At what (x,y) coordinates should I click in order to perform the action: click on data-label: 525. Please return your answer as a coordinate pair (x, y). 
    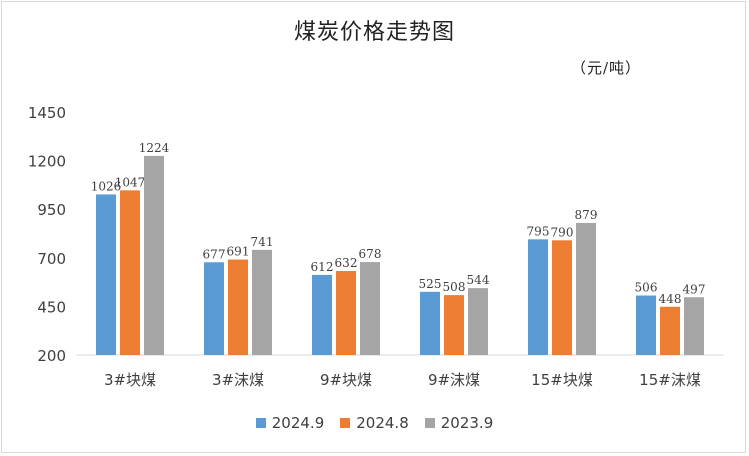
    Looking at the image, I should click on (430, 284).